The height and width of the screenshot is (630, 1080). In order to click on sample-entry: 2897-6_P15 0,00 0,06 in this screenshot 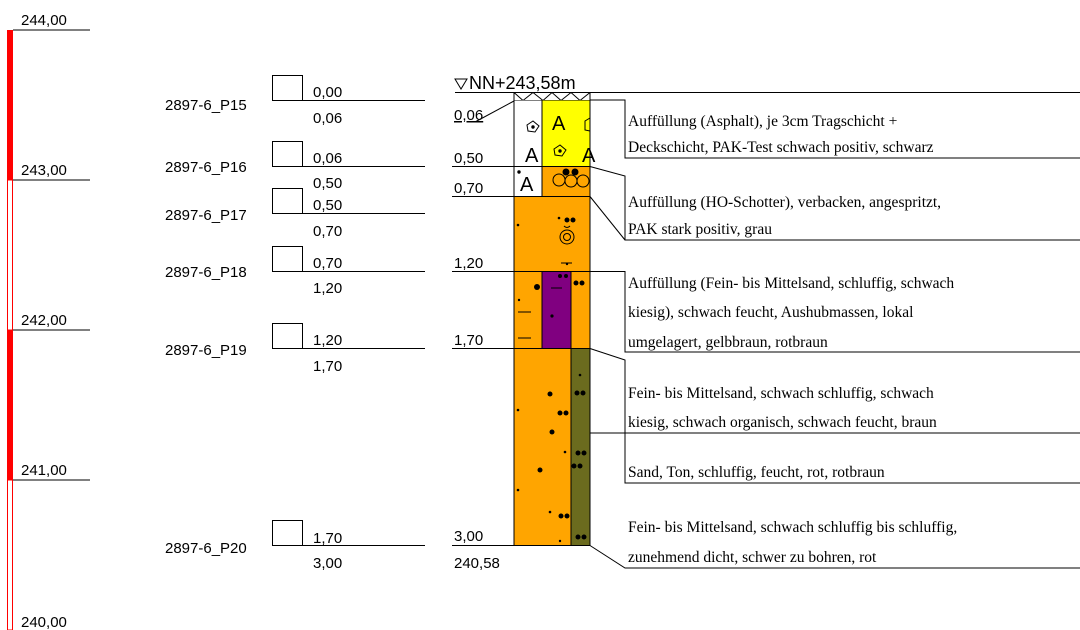, I will do `click(295, 101)`.